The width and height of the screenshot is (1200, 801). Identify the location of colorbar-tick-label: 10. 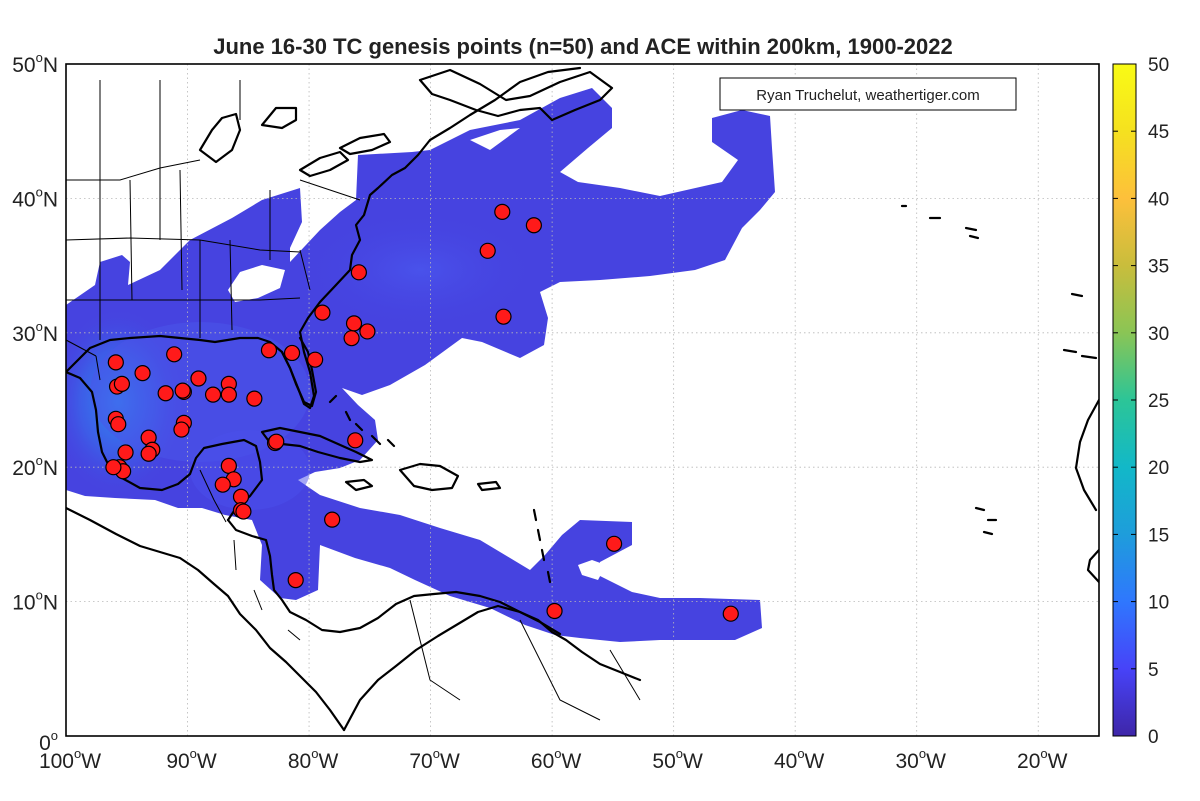
(1158, 603).